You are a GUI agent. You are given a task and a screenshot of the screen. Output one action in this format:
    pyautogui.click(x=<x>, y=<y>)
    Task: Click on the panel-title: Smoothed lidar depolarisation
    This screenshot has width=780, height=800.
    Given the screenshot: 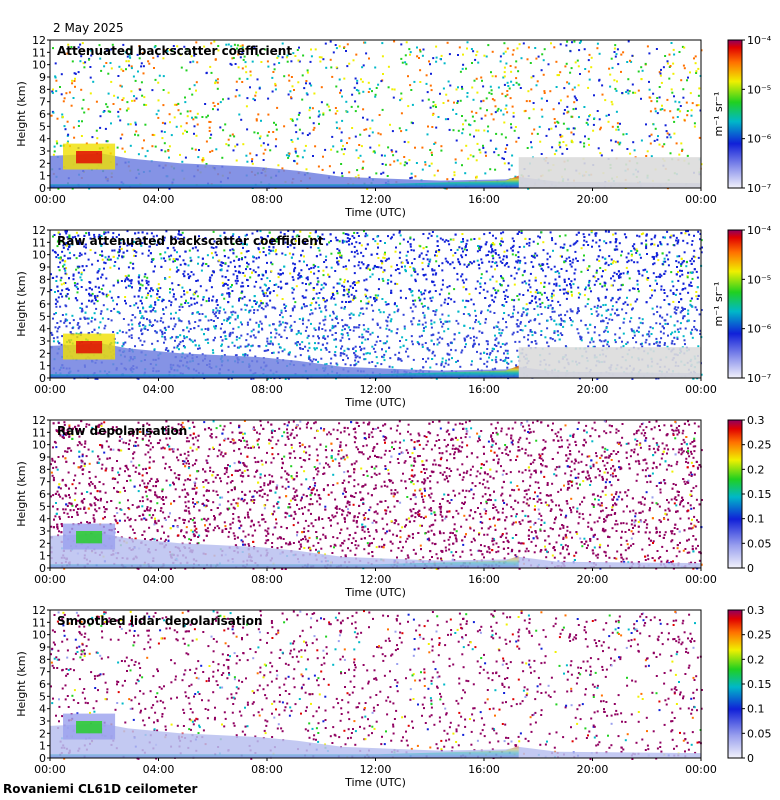 What is the action you would take?
    pyautogui.click(x=160, y=621)
    